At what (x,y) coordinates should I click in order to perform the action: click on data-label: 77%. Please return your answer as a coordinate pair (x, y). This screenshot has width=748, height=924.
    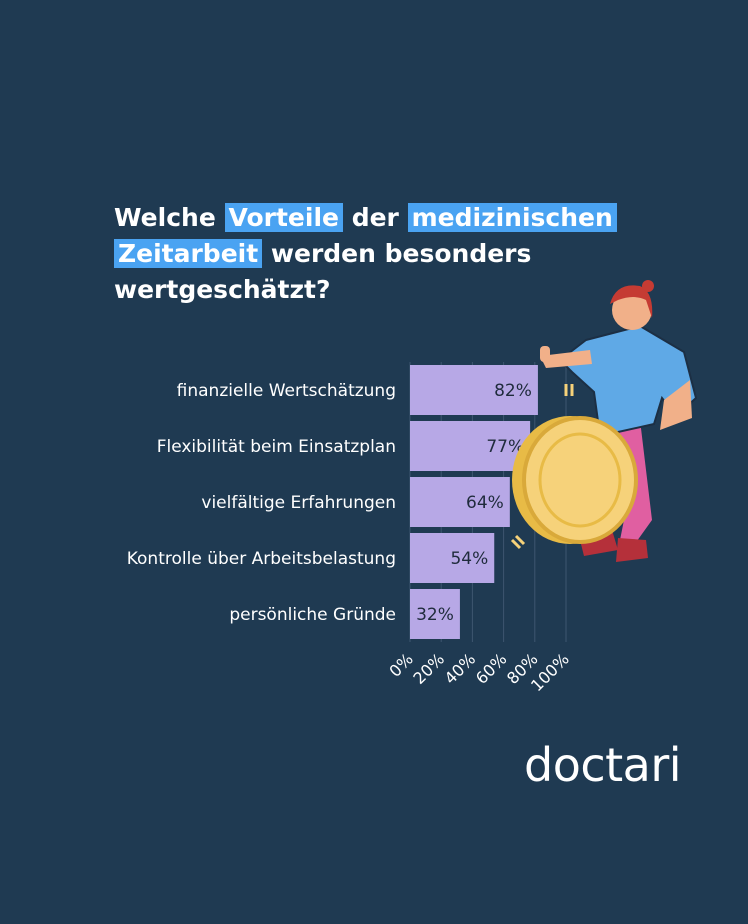
    Looking at the image, I should click on (505, 447).